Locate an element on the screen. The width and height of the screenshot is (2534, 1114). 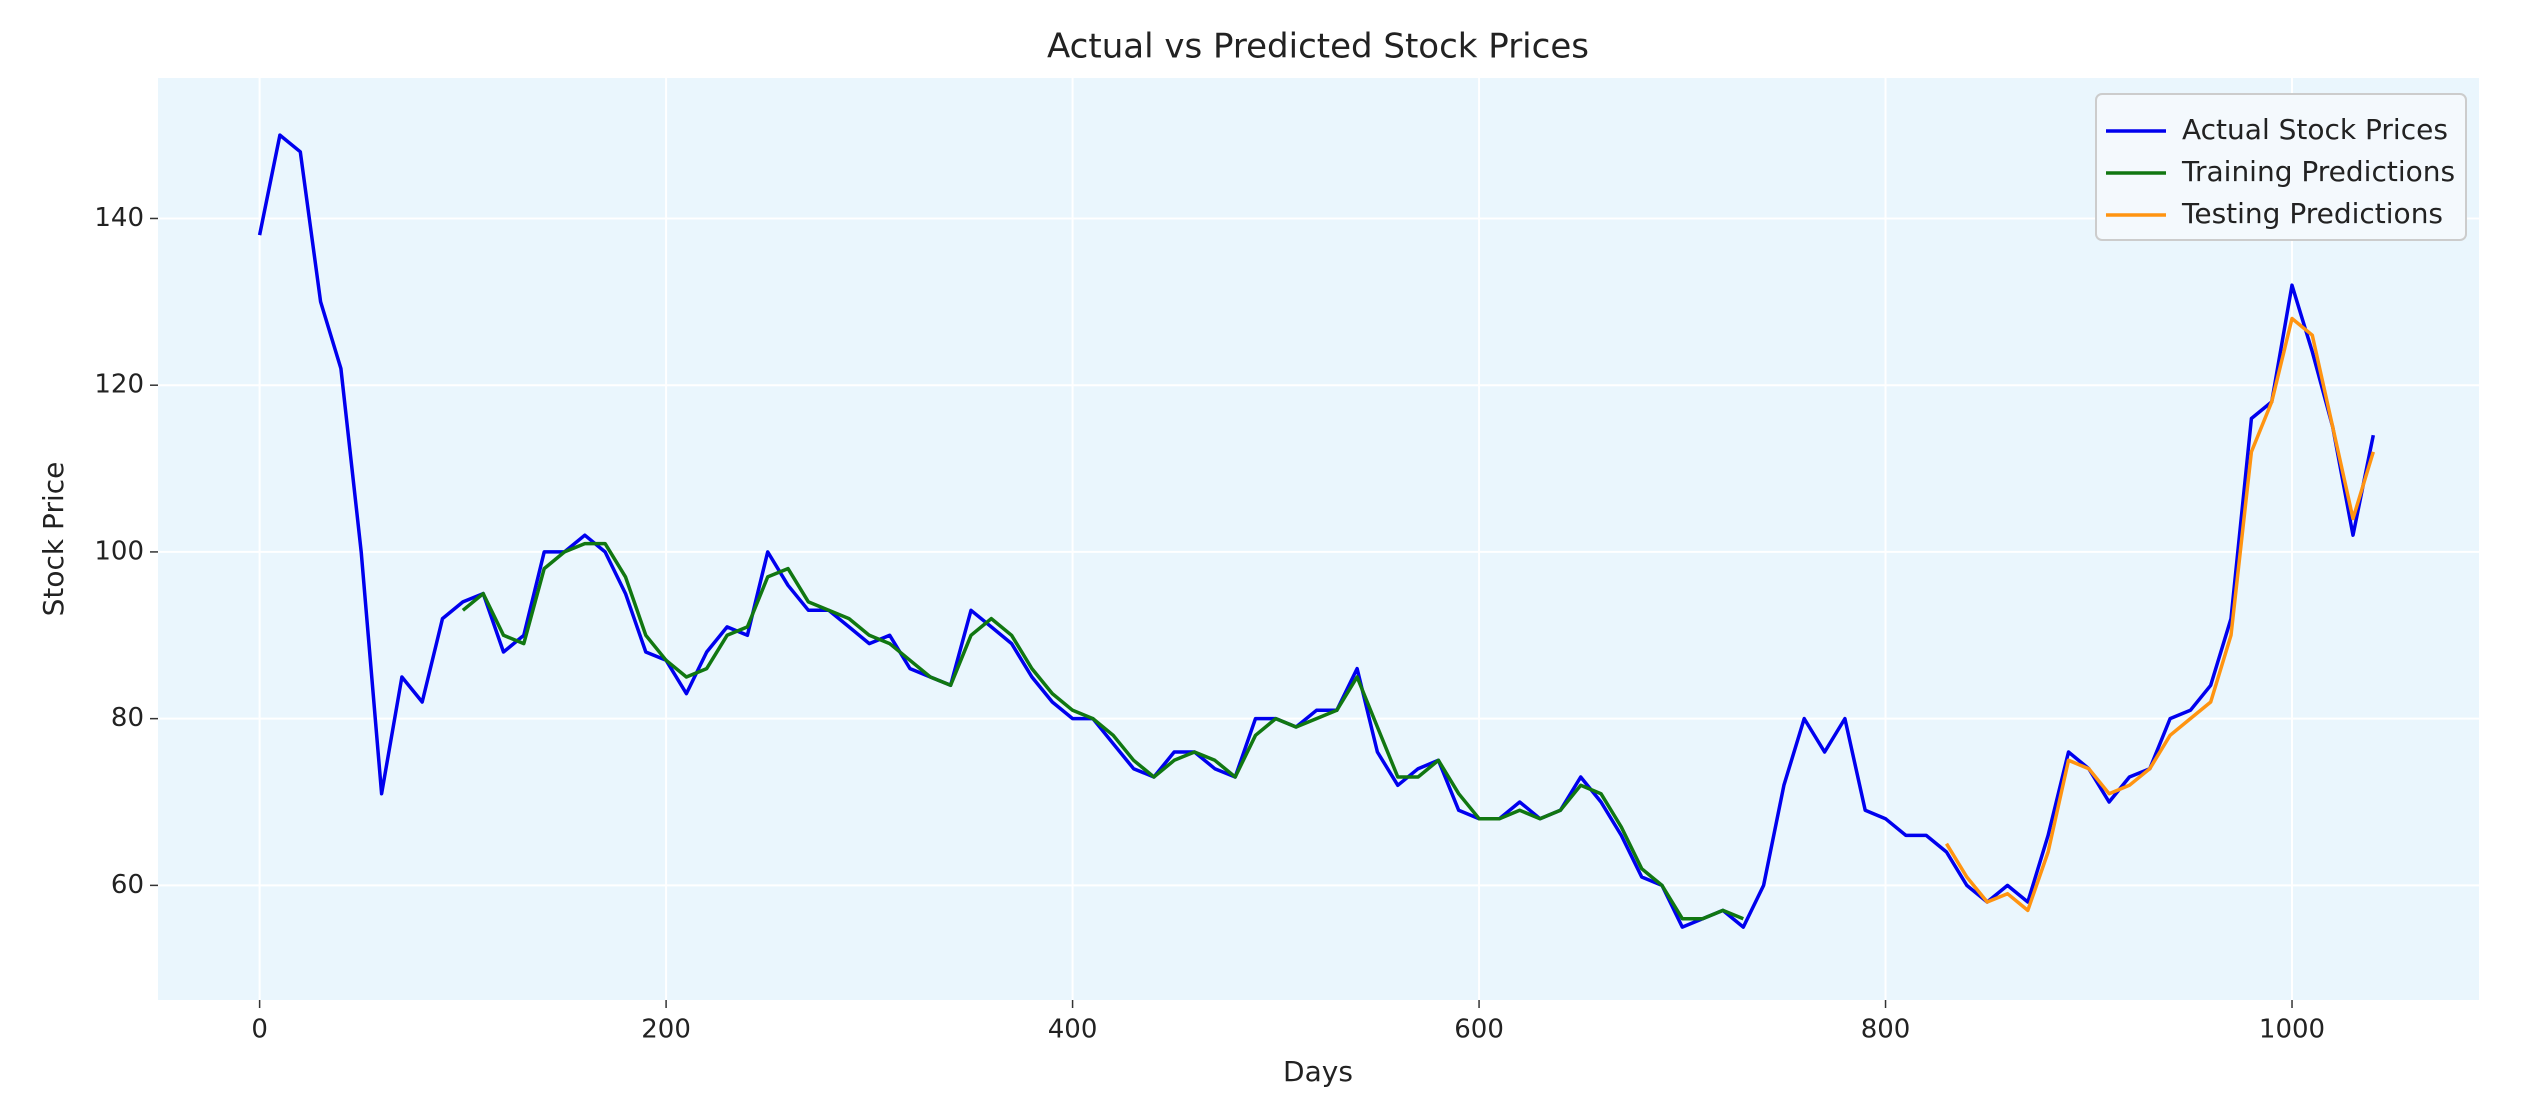
series-line is located at coordinates (2160, 614).